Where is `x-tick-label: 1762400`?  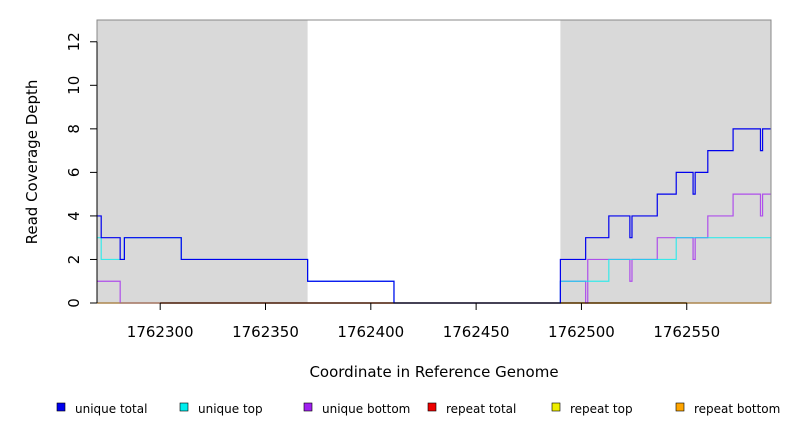
x-tick-label: 1762400 is located at coordinates (370, 332).